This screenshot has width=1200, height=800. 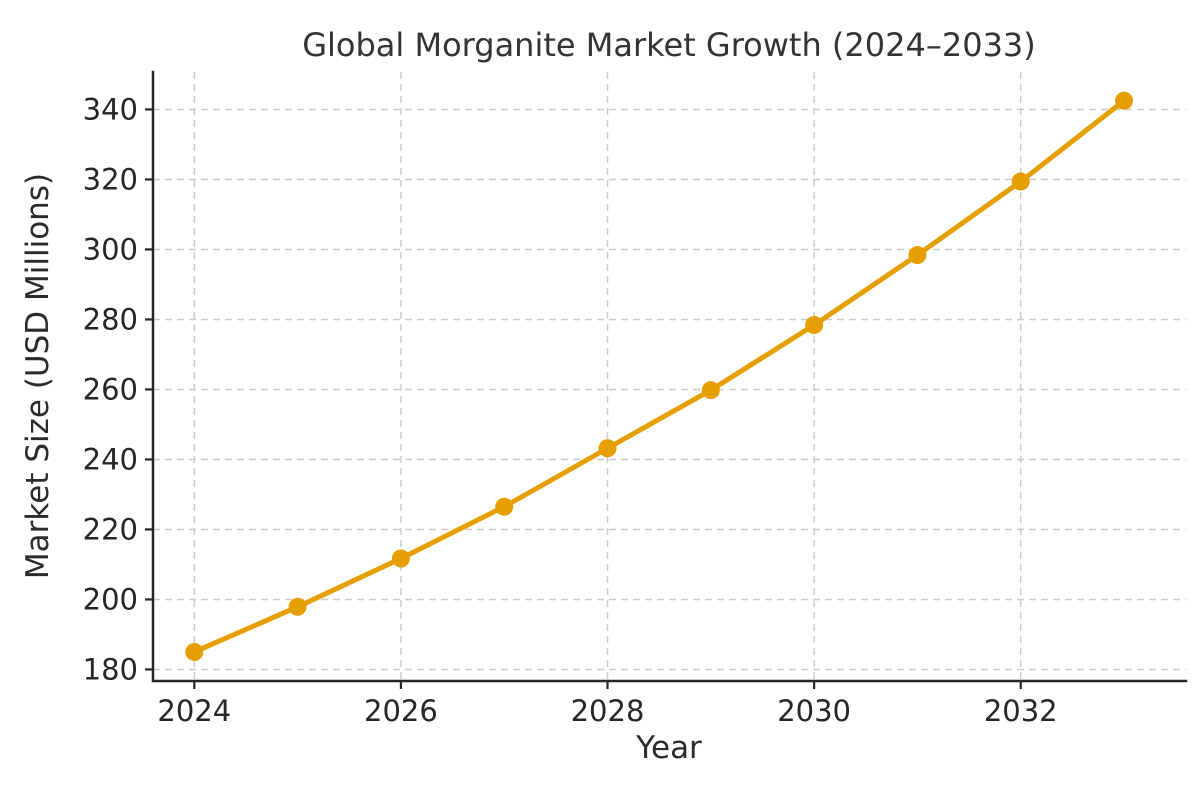 What do you see at coordinates (608, 711) in the screenshot?
I see `x-tick-label: 2028` at bounding box center [608, 711].